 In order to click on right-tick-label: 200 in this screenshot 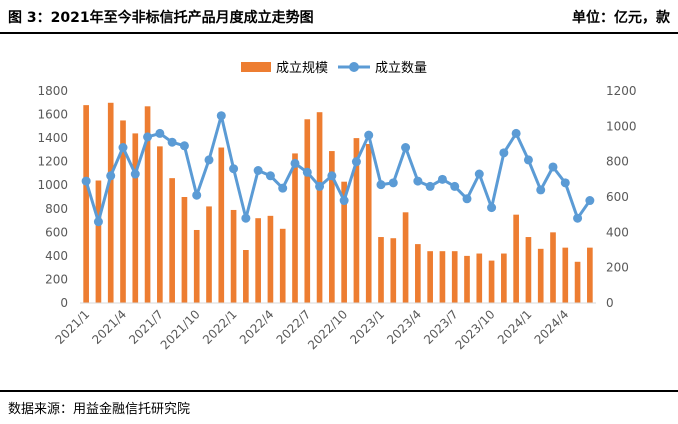, I will do `click(617, 268)`.